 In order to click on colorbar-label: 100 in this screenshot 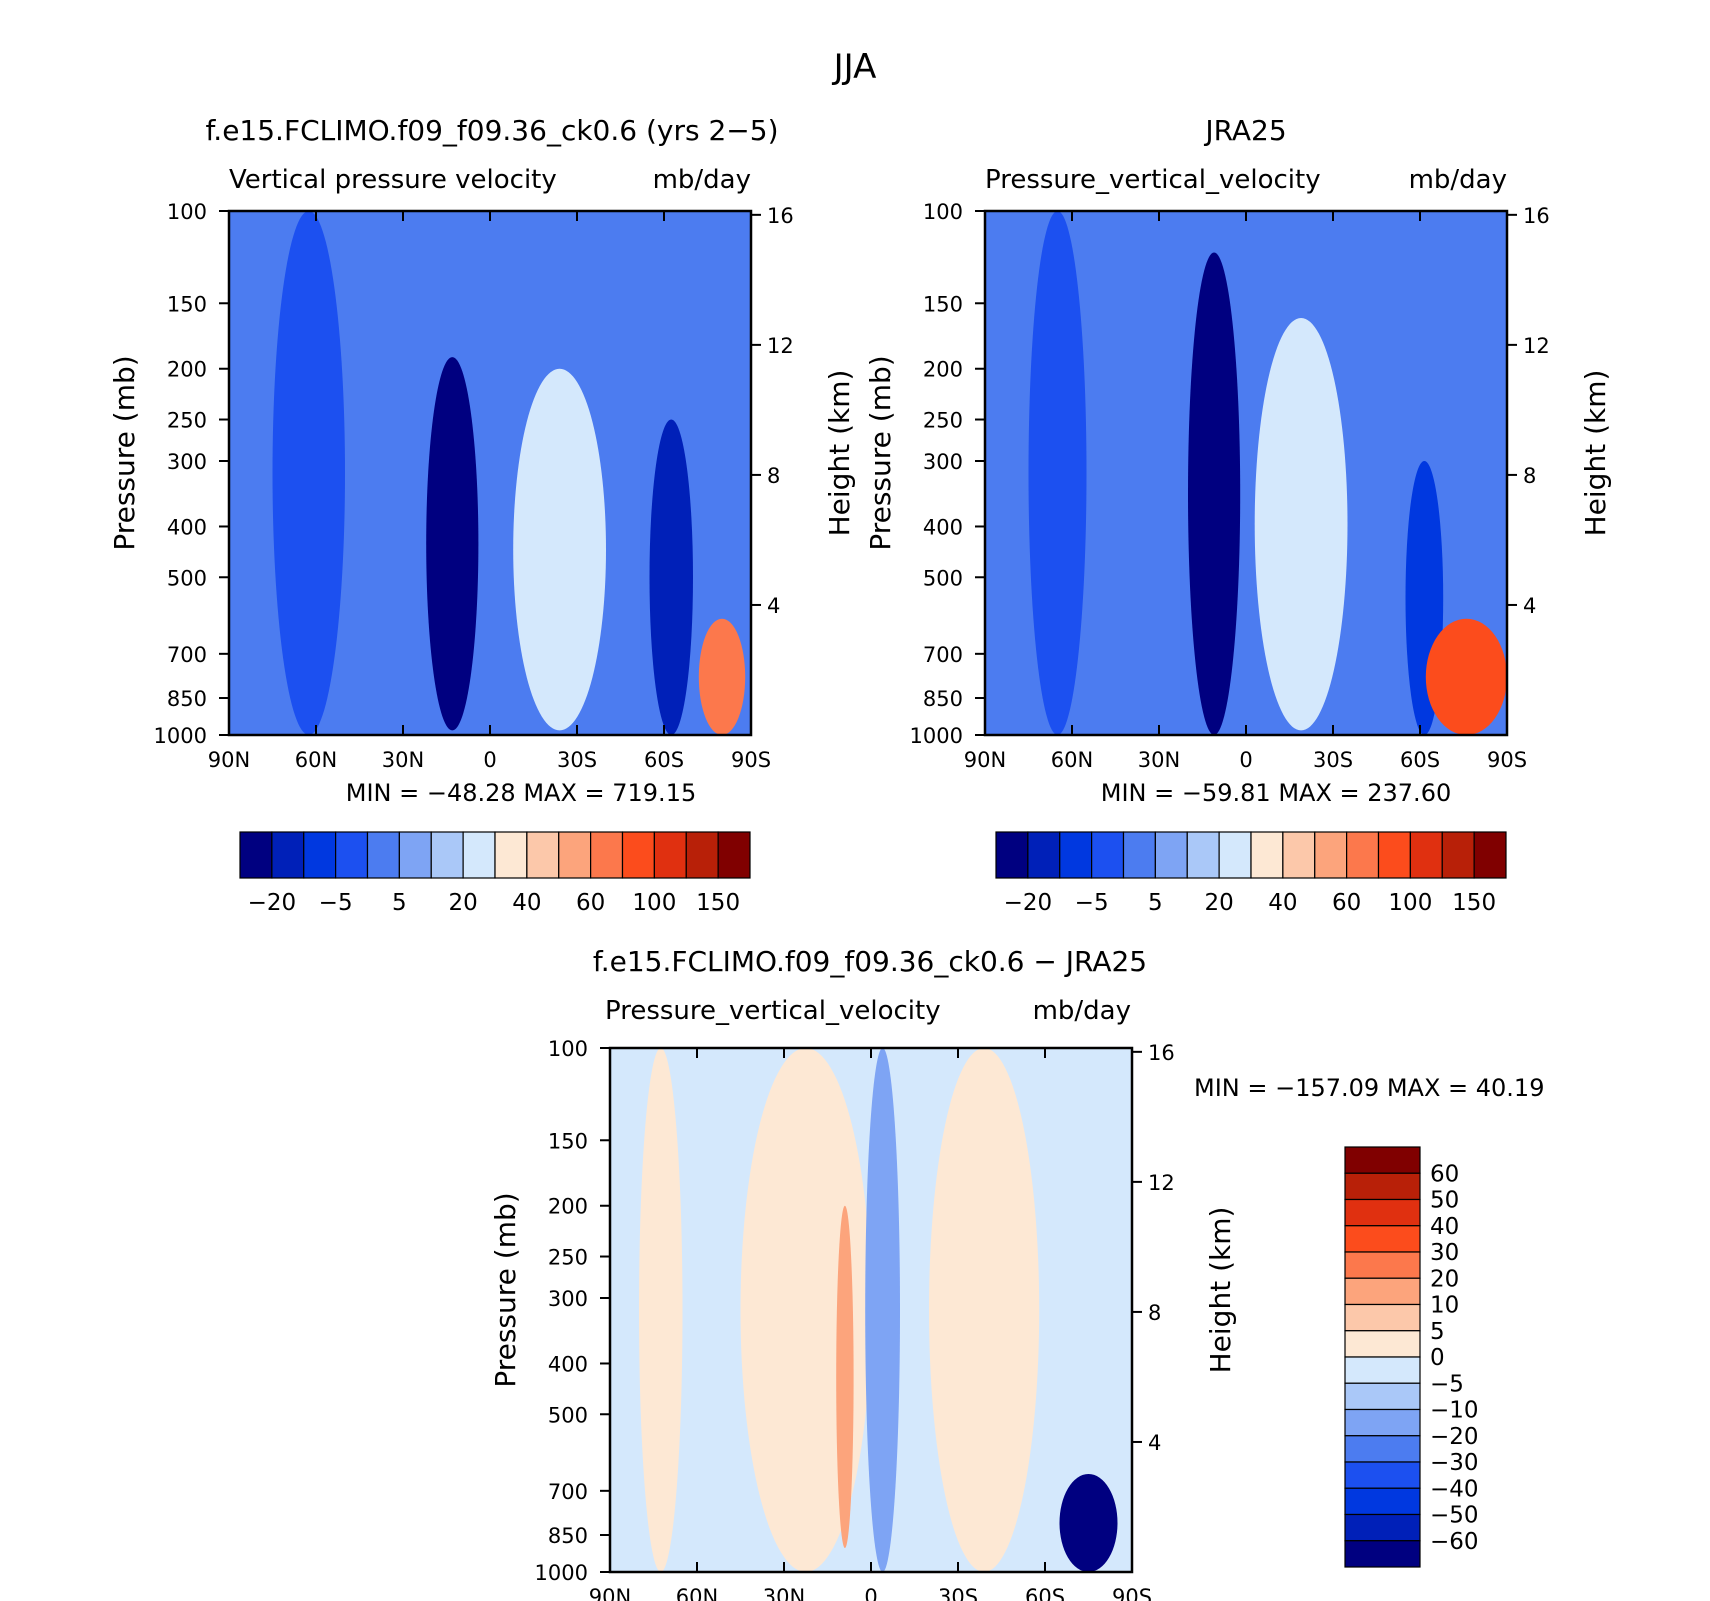, I will do `click(654, 903)`.